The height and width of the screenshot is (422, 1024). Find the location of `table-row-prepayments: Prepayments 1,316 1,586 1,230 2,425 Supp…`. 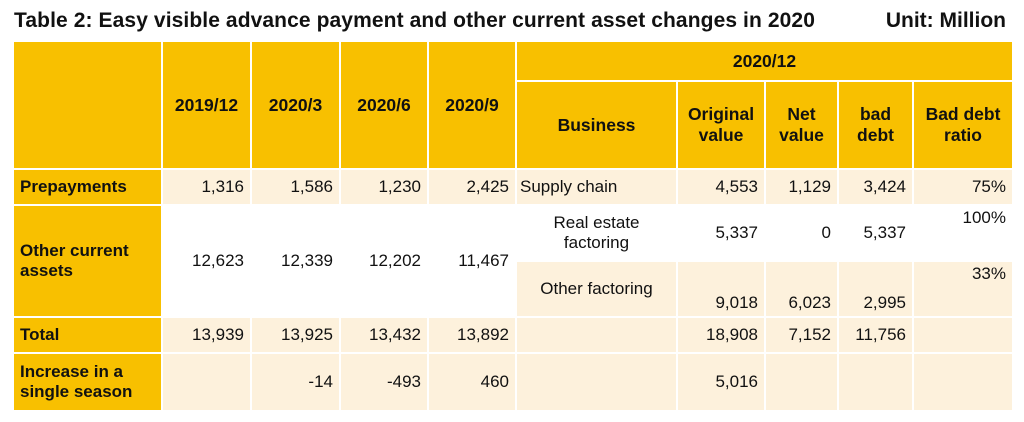

table-row-prepayments: Prepayments 1,316 1,586 1,230 2,425 Supp… is located at coordinates (513, 187).